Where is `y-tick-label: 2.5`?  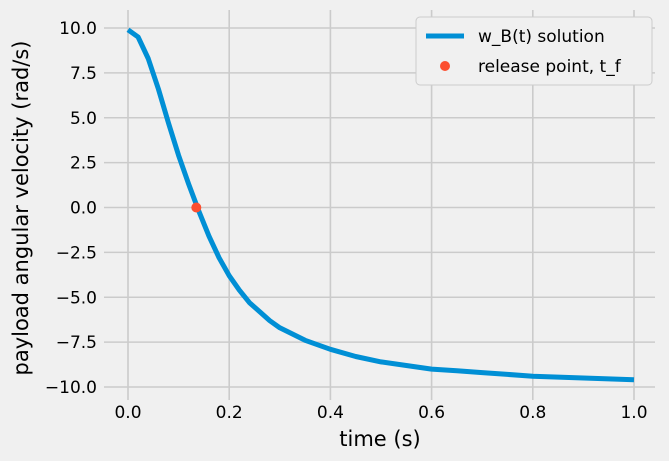 y-tick-label: 2.5 is located at coordinates (83, 164).